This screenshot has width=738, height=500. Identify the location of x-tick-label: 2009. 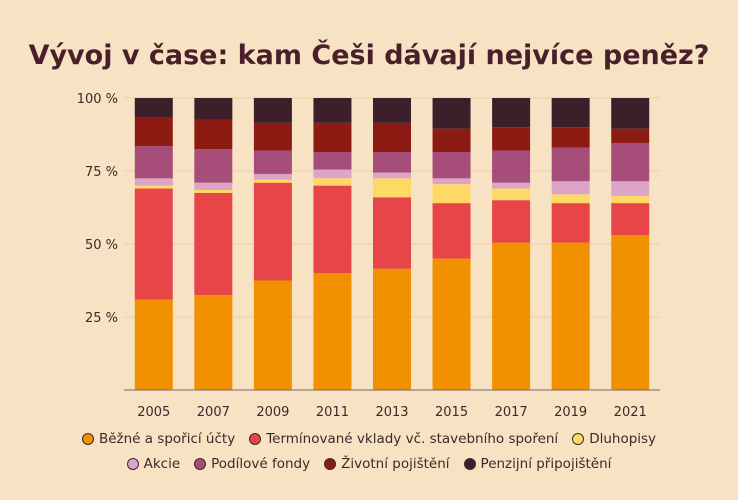
(272, 412).